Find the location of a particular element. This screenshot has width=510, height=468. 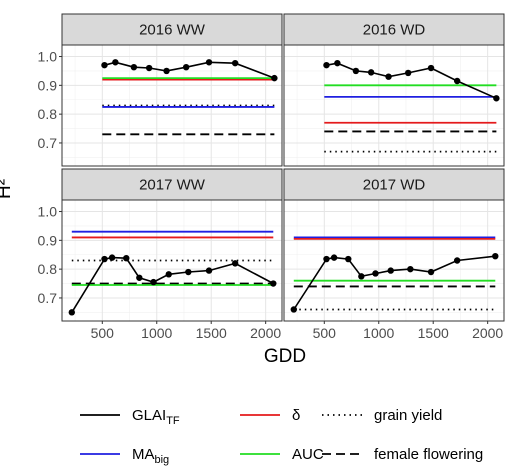

panel-1: 2016 WD is located at coordinates (394, 90).